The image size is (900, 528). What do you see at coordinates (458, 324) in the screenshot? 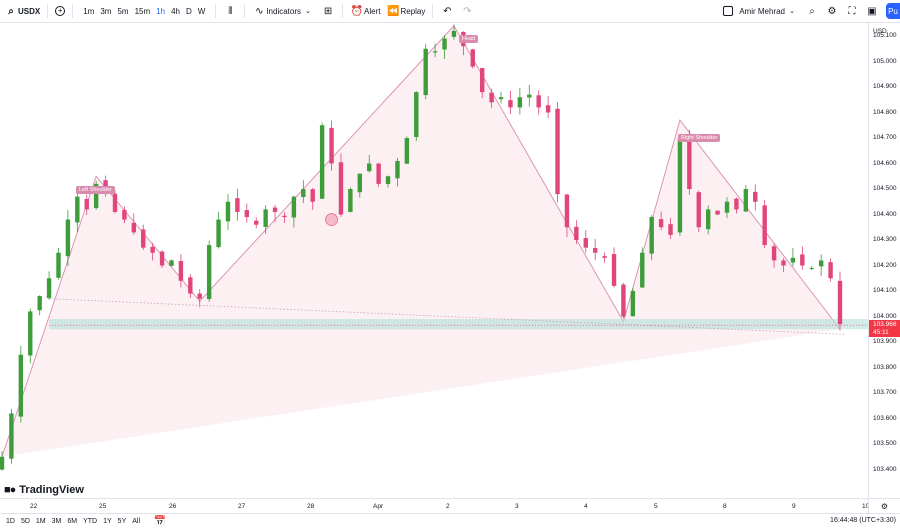
I see `support-zone` at bounding box center [458, 324].